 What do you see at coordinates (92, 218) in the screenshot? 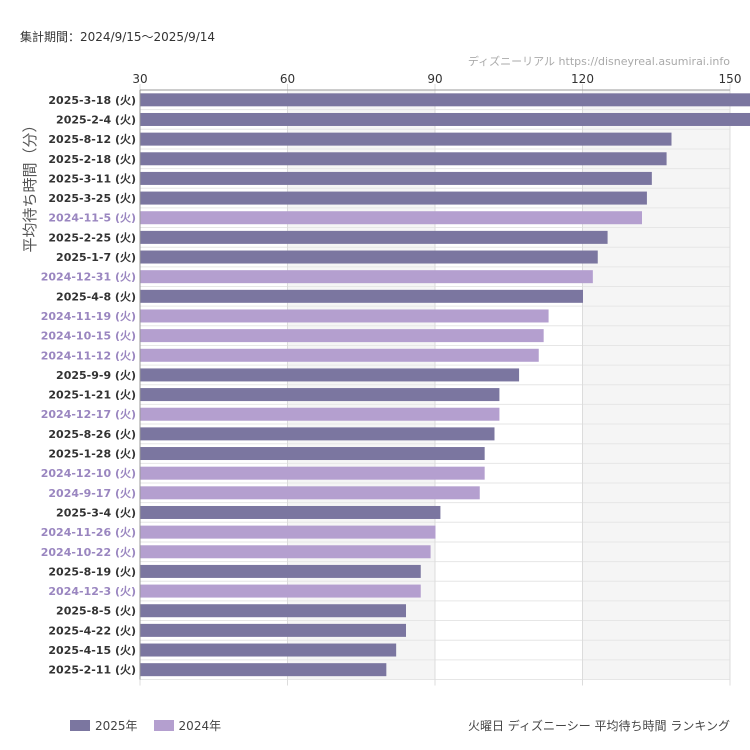
I see `y-category-label: 2024-11-5 (火)` at bounding box center [92, 218].